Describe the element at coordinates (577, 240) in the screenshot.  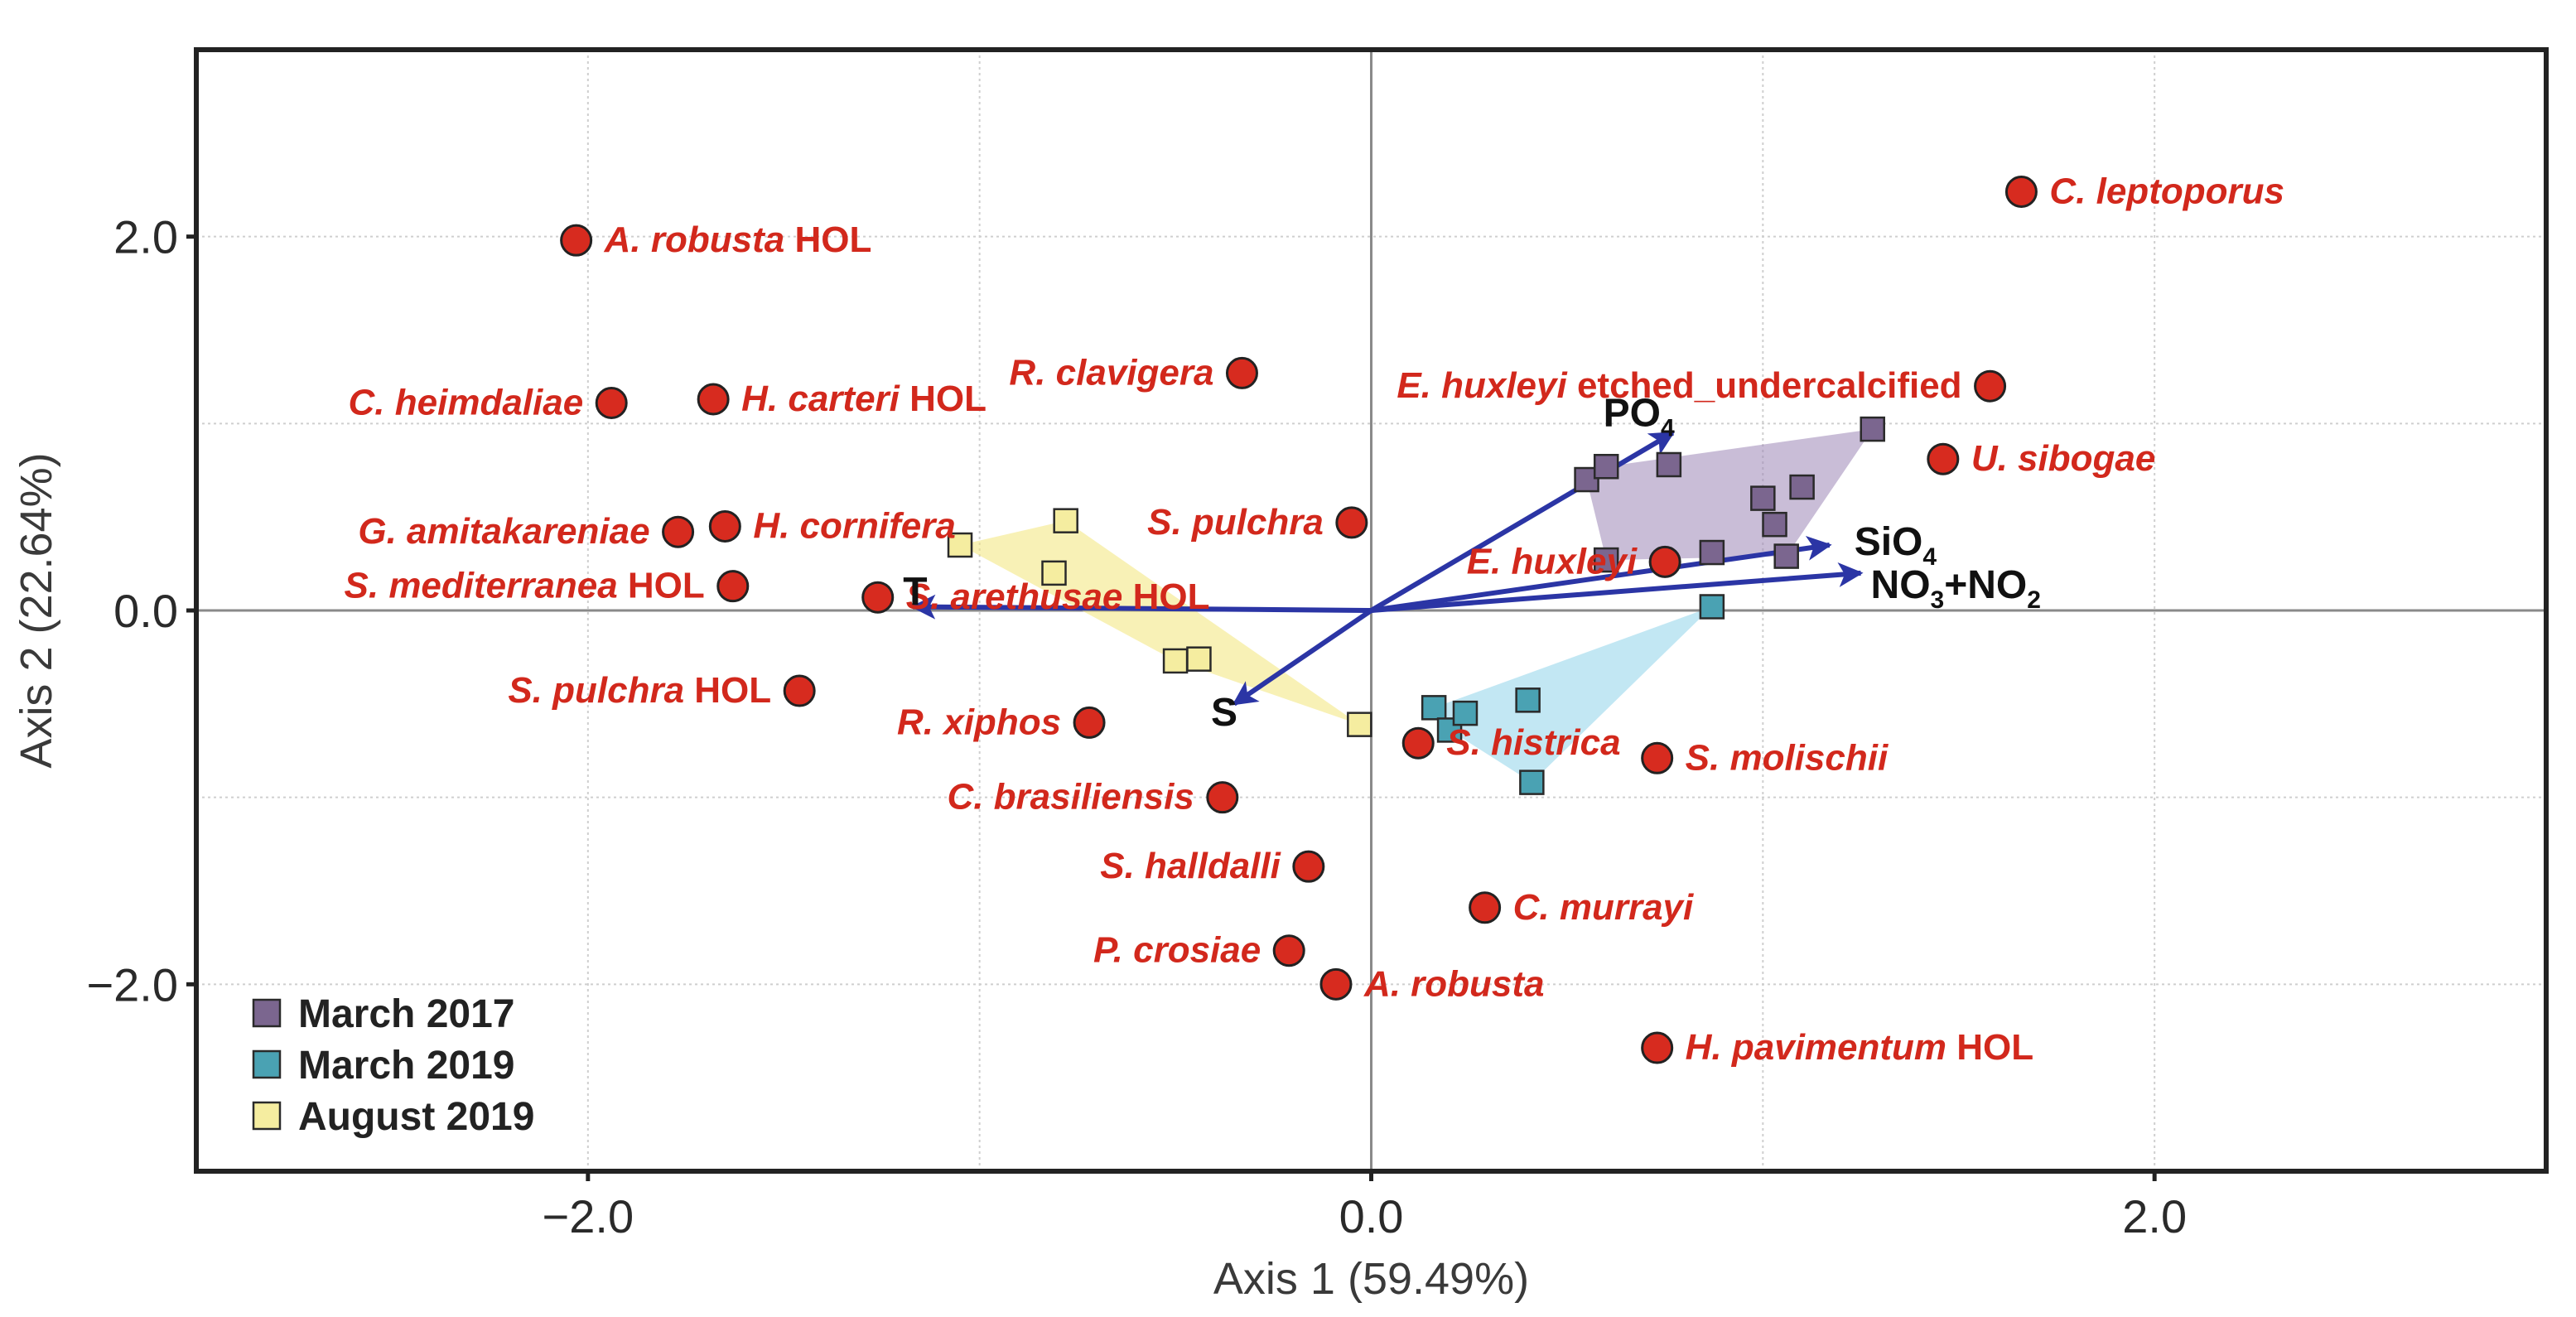
I see `species-point-a-robusta-hol` at that location.